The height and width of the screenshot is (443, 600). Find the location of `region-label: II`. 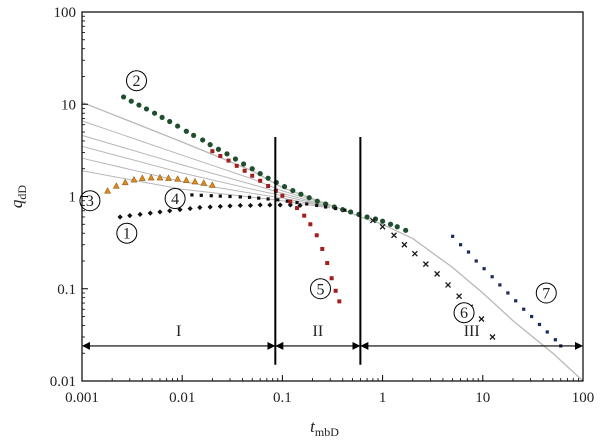

region-label: II is located at coordinates (318, 331).